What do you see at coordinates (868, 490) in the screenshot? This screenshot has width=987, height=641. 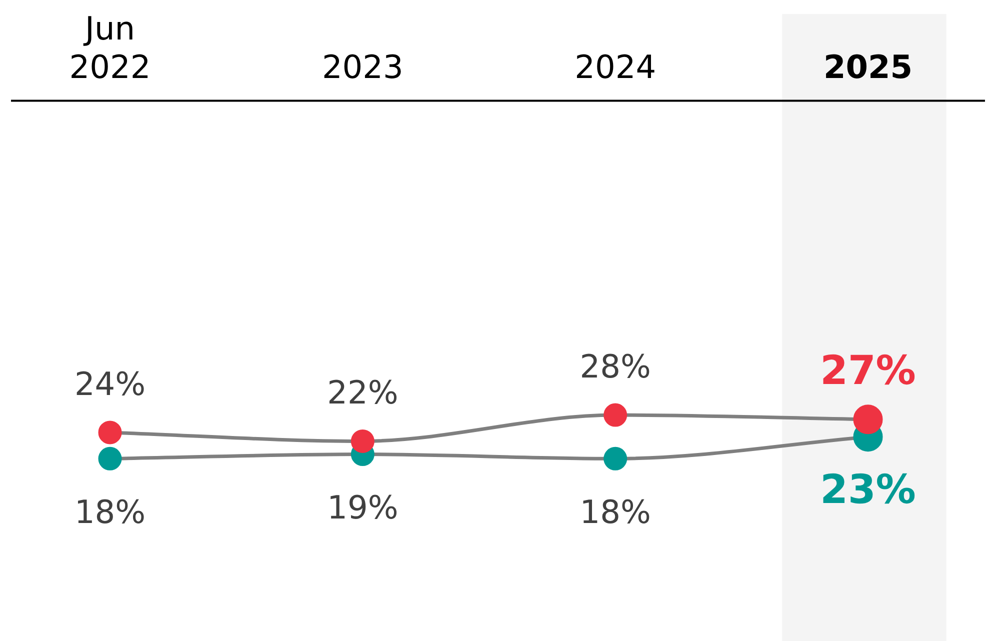 I see `data-label: 23%` at bounding box center [868, 490].